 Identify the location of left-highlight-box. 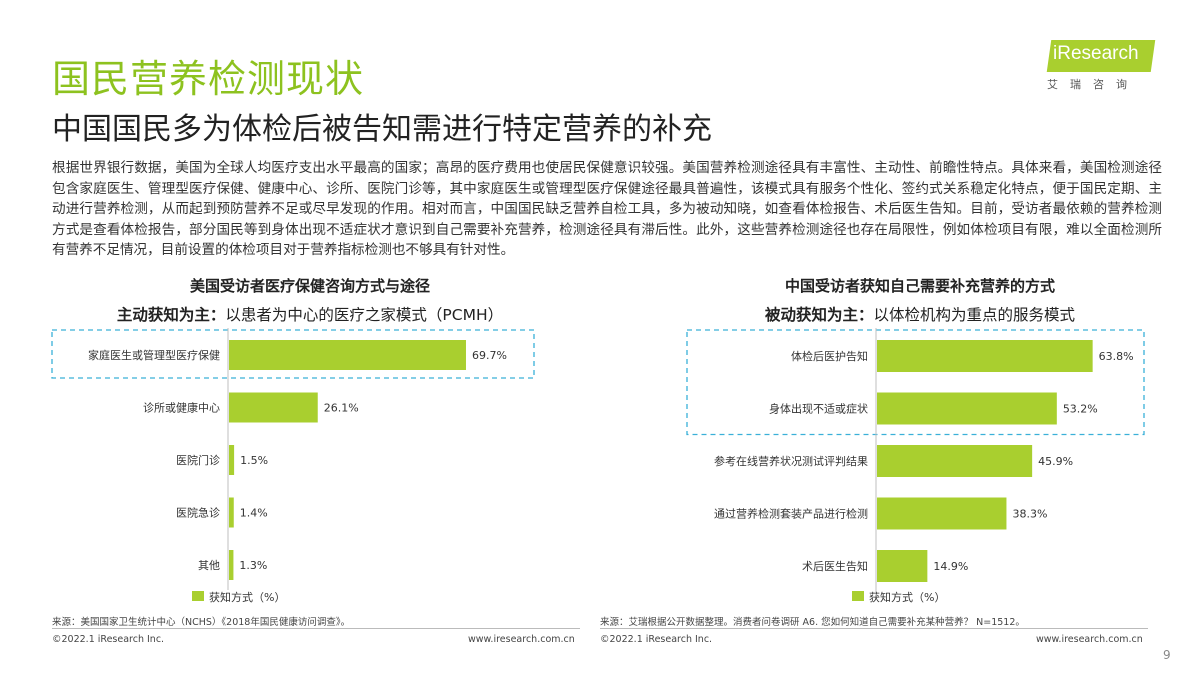
(293, 354).